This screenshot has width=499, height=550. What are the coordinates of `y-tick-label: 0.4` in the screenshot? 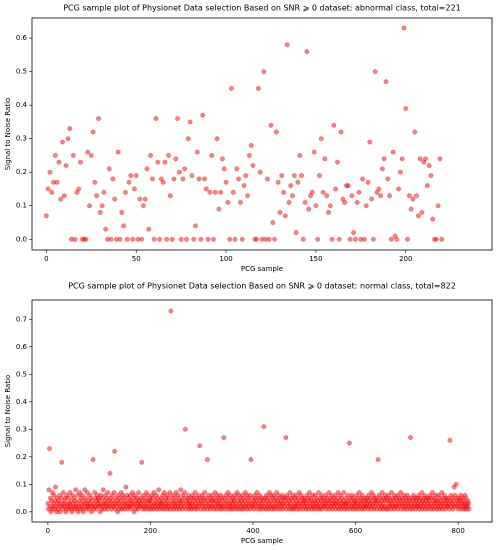 It's located at (22, 402).